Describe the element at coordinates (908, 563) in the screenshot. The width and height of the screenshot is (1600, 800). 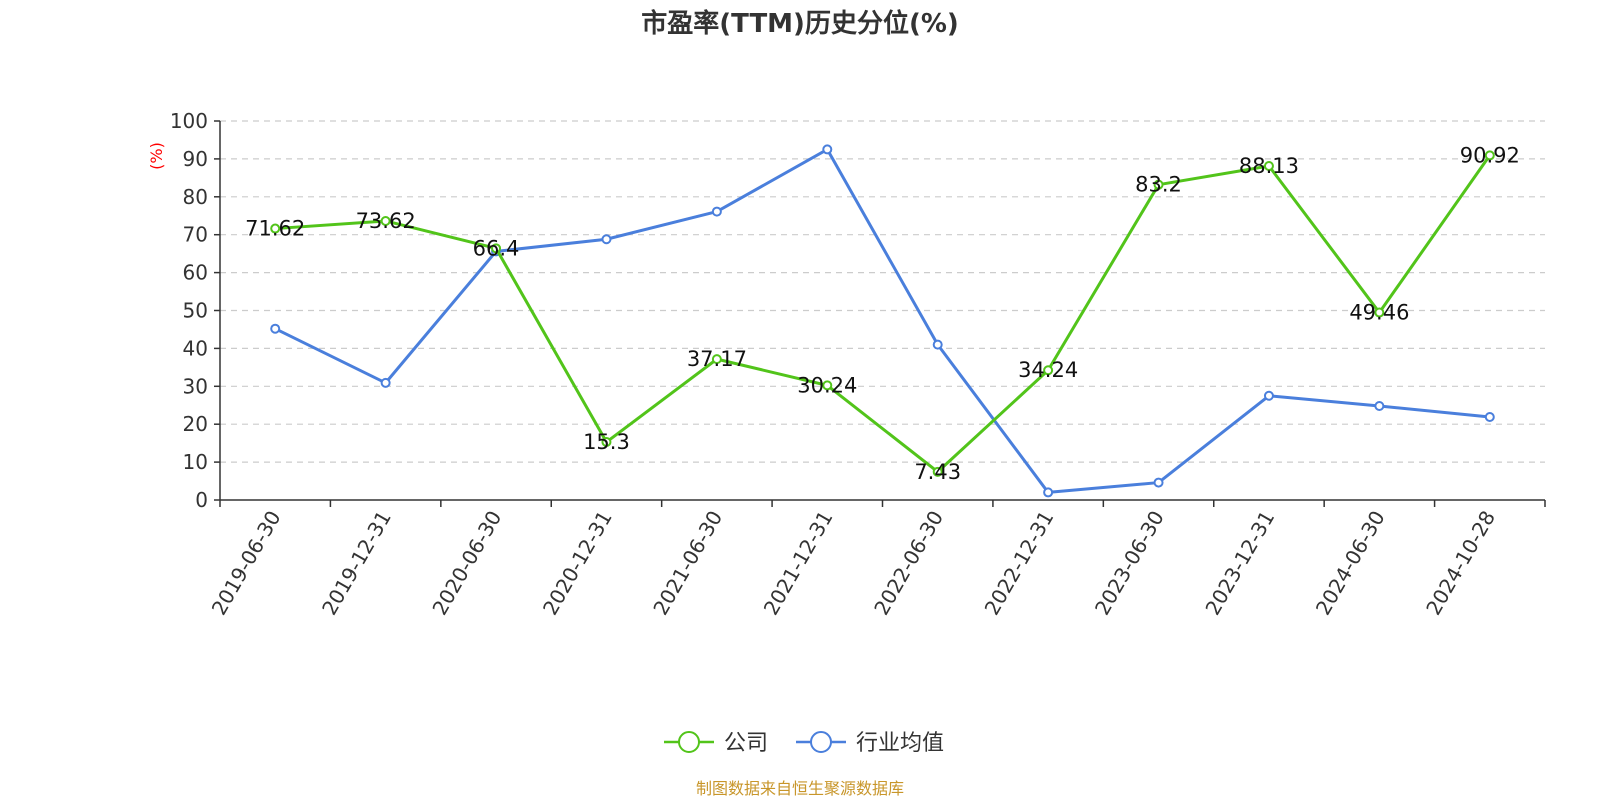
I see `x-tick-label: 2022-06-30` at that location.